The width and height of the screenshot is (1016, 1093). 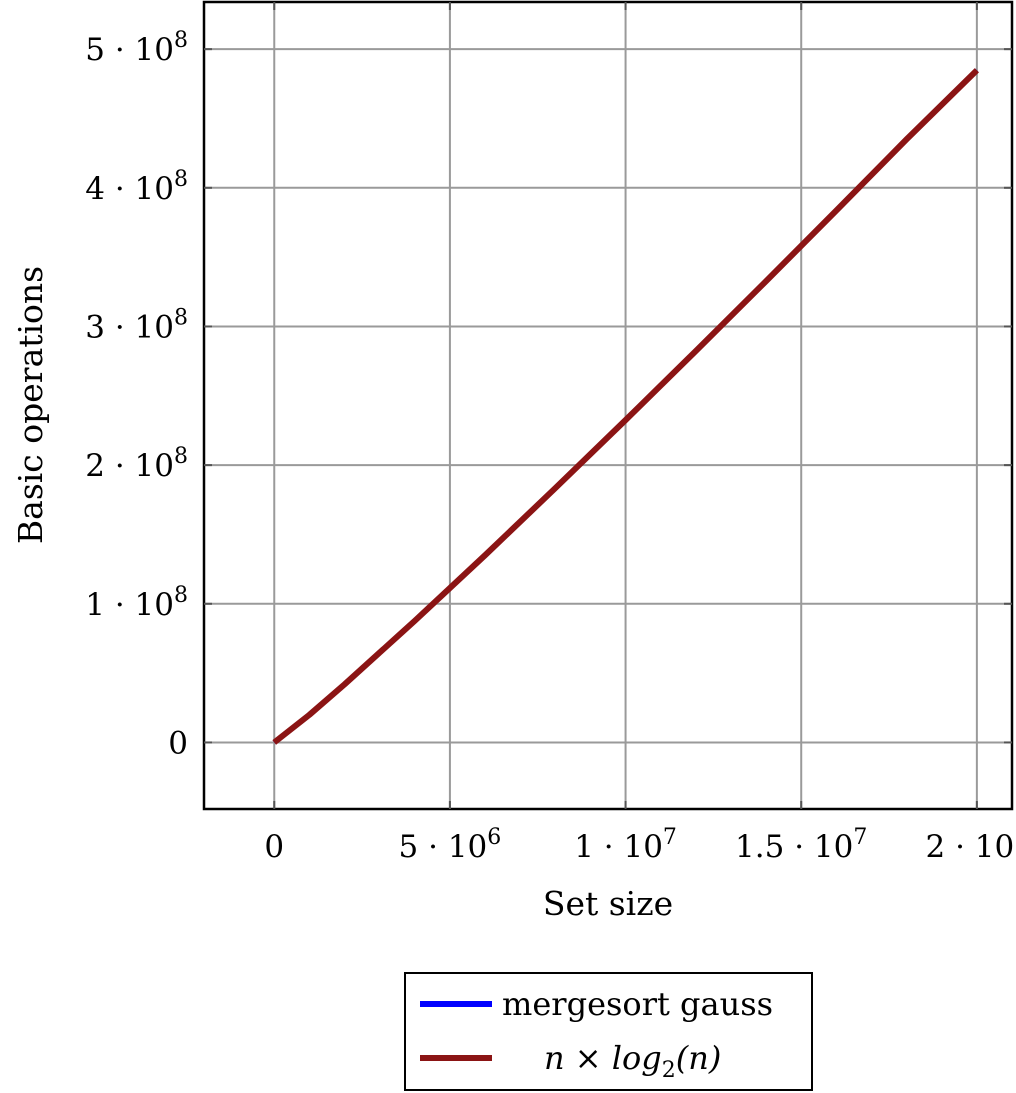 I want to click on x-tick-label: 2 · 10⁷, so click(x=971, y=845).